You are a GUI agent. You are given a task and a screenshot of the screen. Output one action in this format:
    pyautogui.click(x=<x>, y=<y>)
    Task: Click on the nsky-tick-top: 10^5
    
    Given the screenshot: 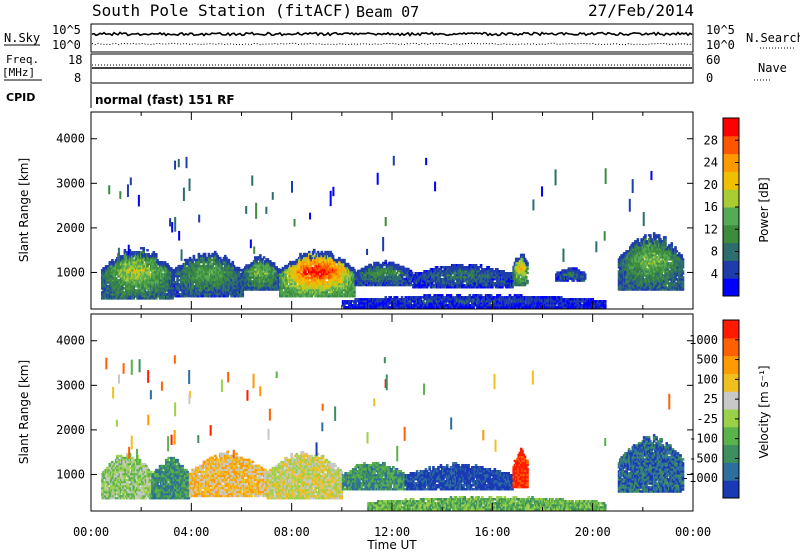 What is the action you would take?
    pyautogui.click(x=66, y=30)
    